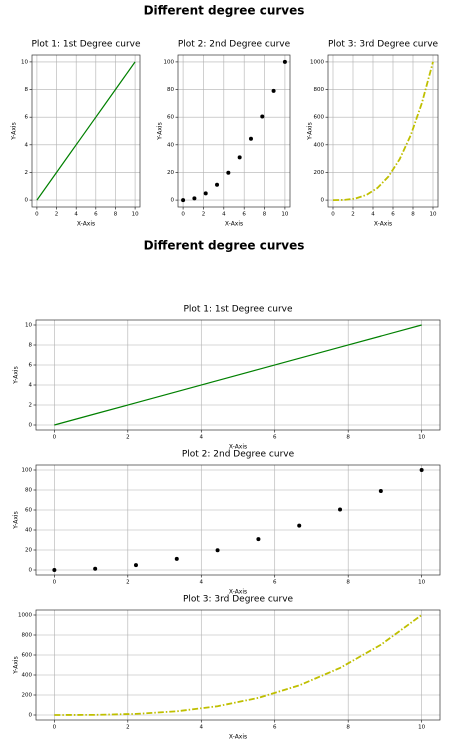 The height and width of the screenshot is (743, 474). Describe the element at coordinates (170, 145) in the screenshot. I see `y-tick-label: 40` at that location.